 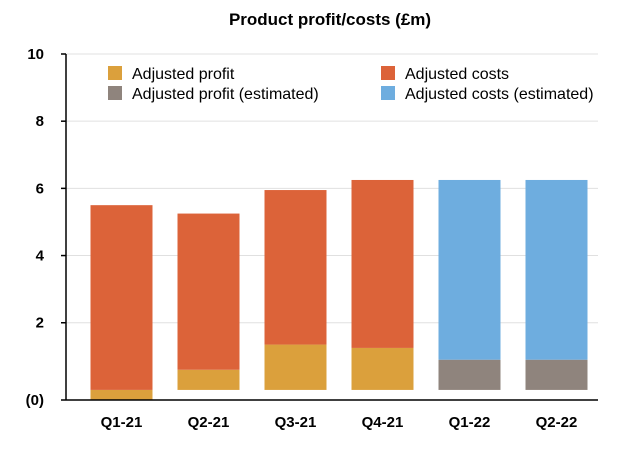 What do you see at coordinates (40, 188) in the screenshot?
I see `y-tick-label: 6` at bounding box center [40, 188].